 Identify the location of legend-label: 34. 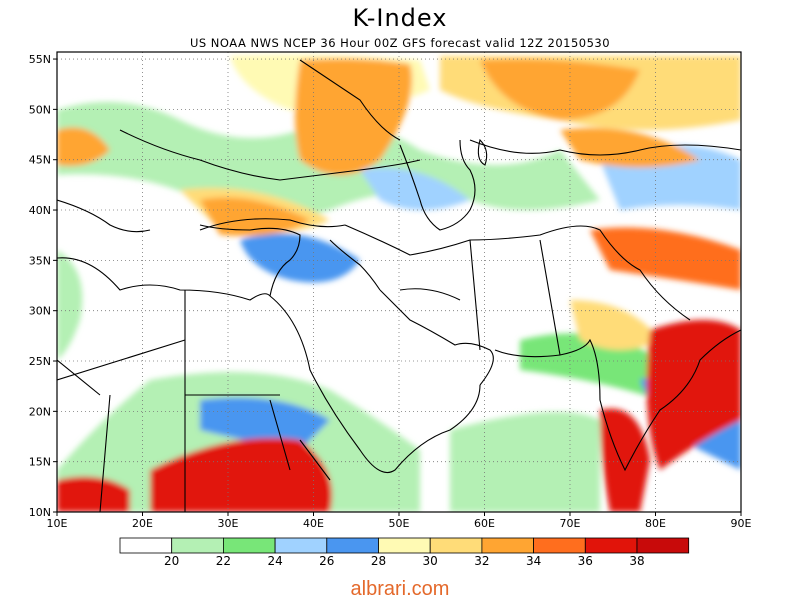
(533, 561).